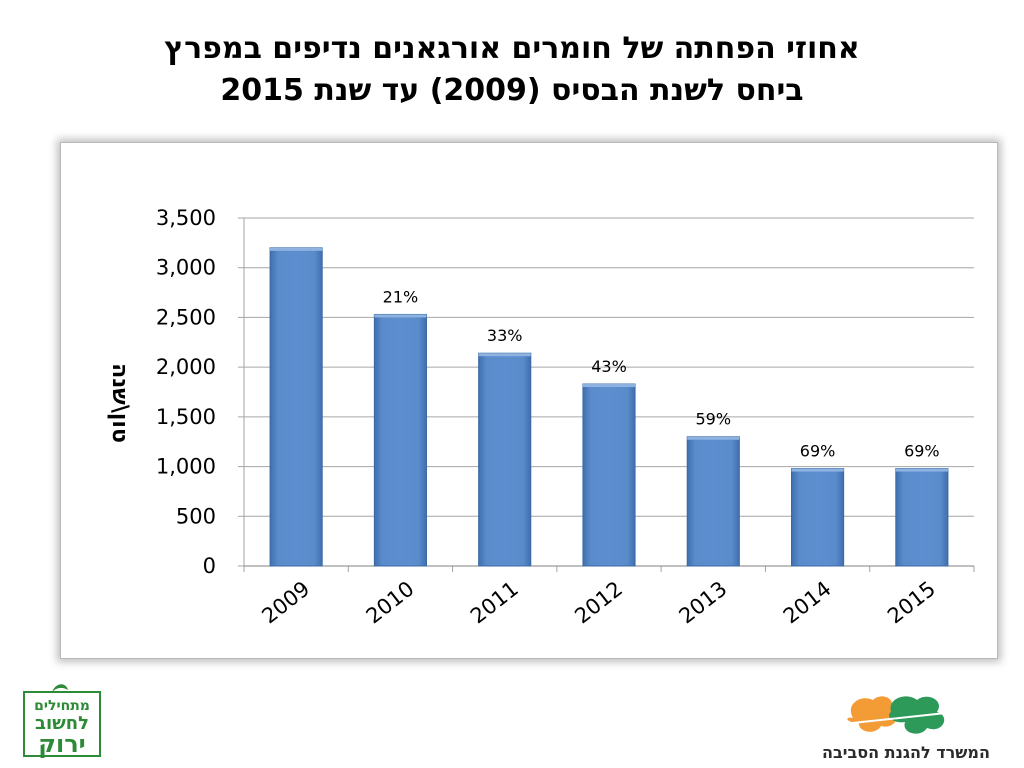 This screenshot has width=1024, height=768. What do you see at coordinates (922, 517) in the screenshot?
I see `bar-2015` at bounding box center [922, 517].